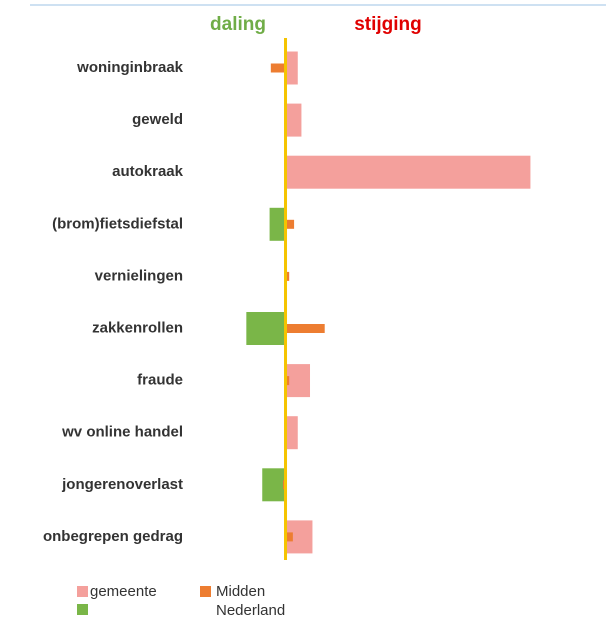  What do you see at coordinates (137, 327) in the screenshot?
I see `category-label: zakkenrollen` at bounding box center [137, 327].